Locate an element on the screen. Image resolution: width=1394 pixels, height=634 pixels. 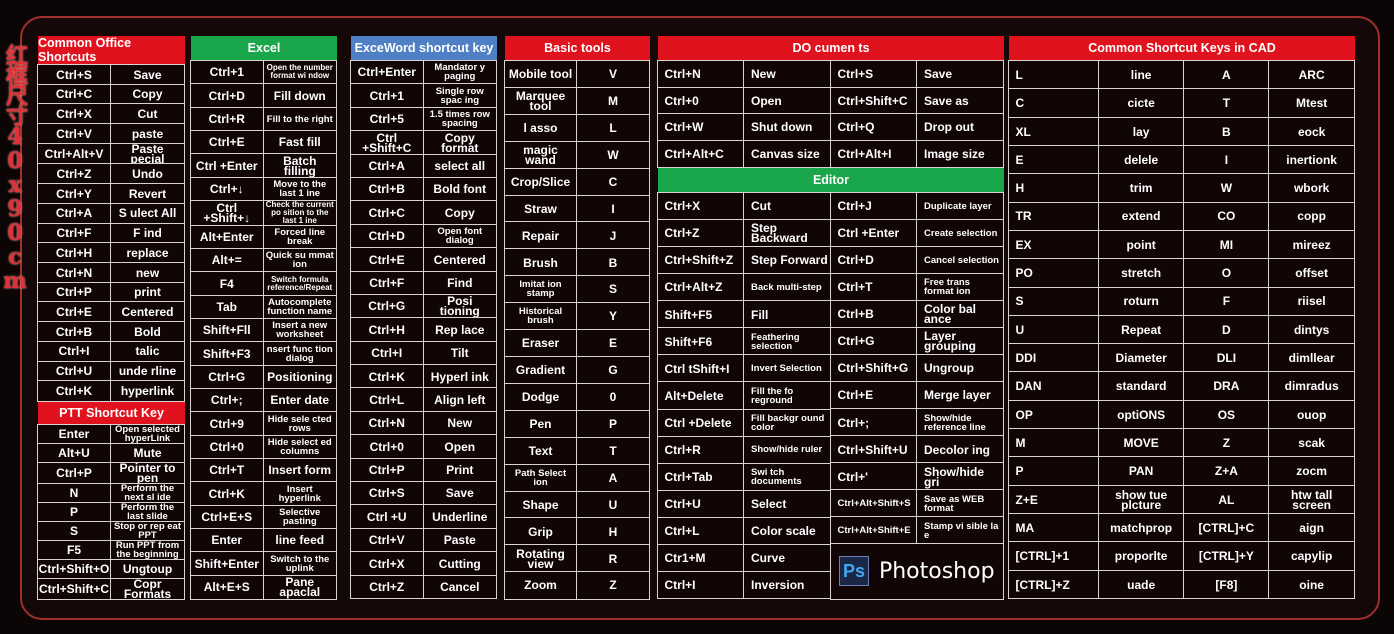
shortcut-action: Print is located at coordinates (459, 470).